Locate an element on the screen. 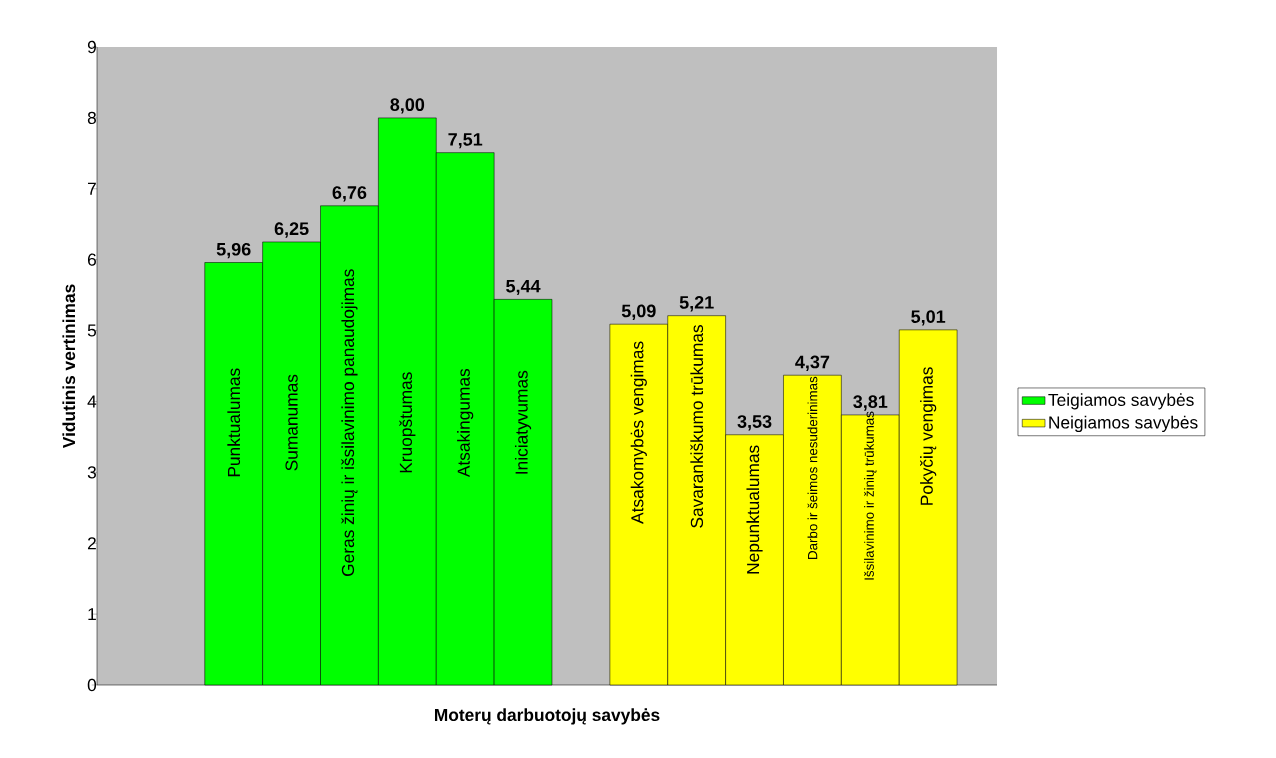  x-tick-label: Iniciatyvumas is located at coordinates (523, 422).